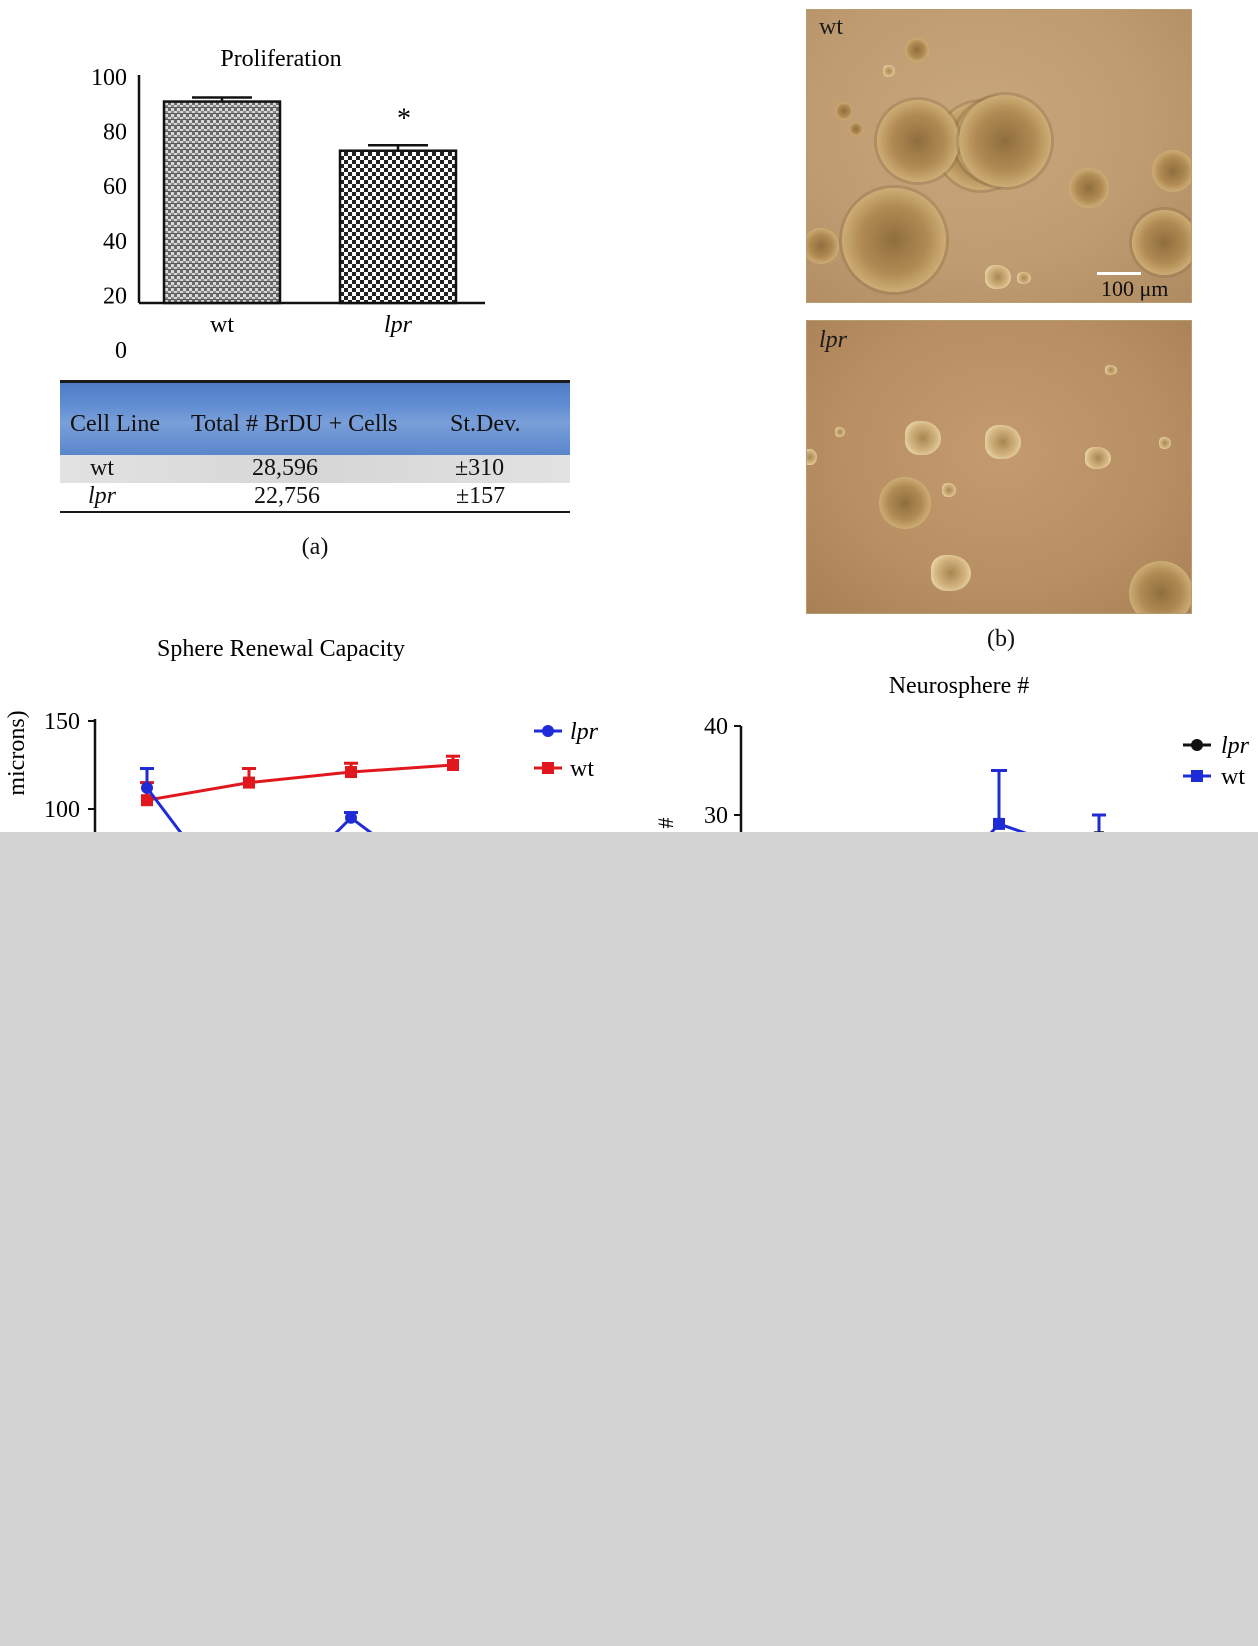 The image size is (1258, 1646). What do you see at coordinates (17, 752) in the screenshot?
I see `sphere-renewal-ylabel: microns)` at bounding box center [17, 752].